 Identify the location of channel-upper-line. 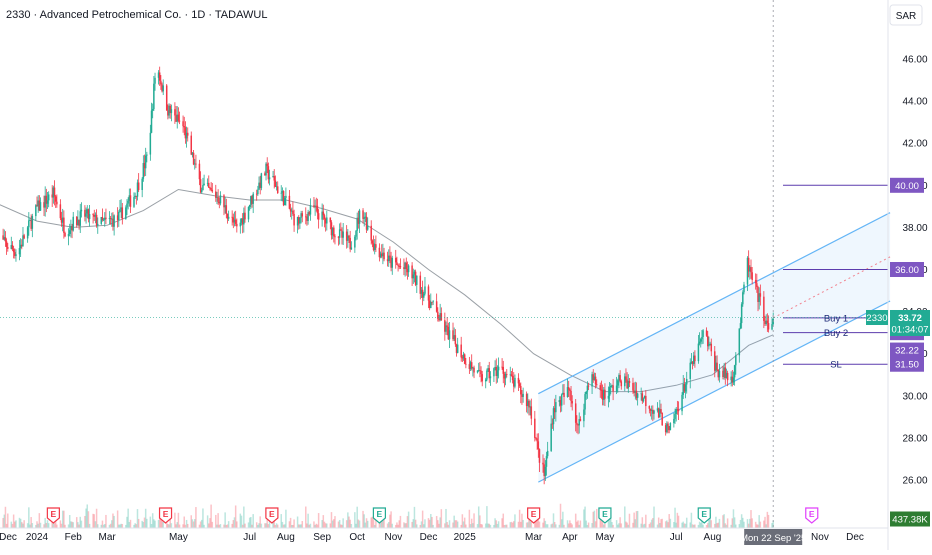
(714, 303).